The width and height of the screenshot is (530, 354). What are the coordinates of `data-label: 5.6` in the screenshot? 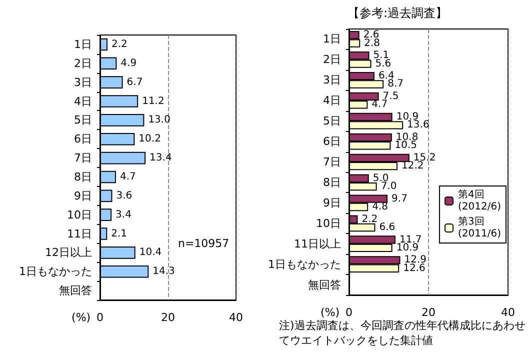 It's located at (383, 64).